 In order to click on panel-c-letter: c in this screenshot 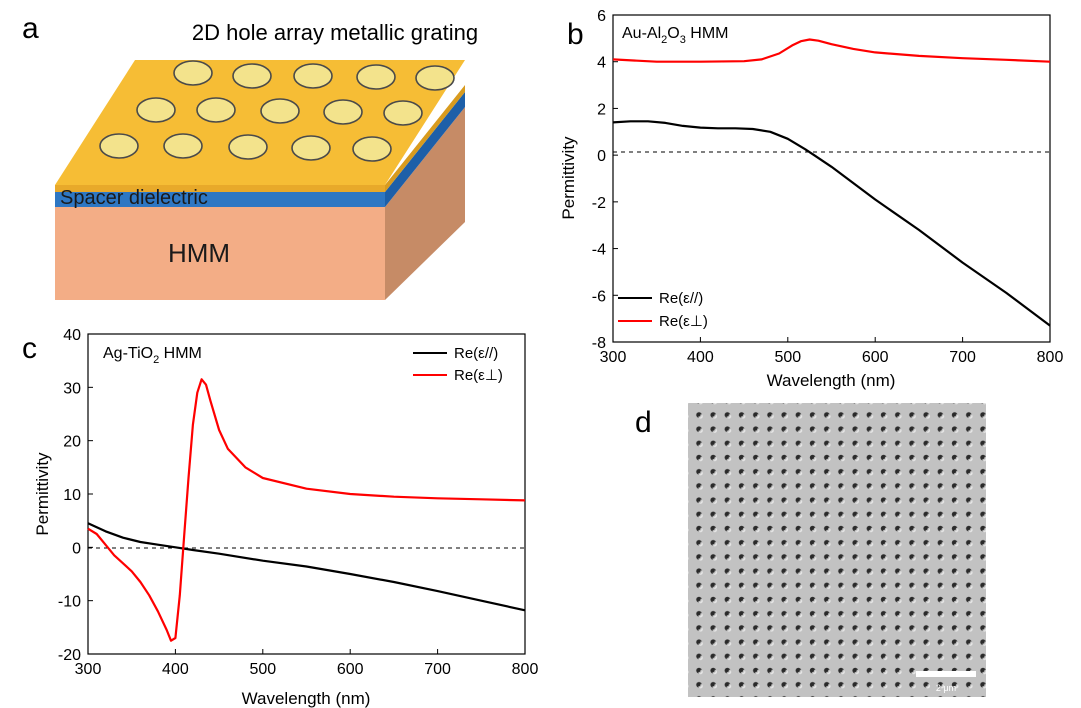, I will do `click(29, 348)`.